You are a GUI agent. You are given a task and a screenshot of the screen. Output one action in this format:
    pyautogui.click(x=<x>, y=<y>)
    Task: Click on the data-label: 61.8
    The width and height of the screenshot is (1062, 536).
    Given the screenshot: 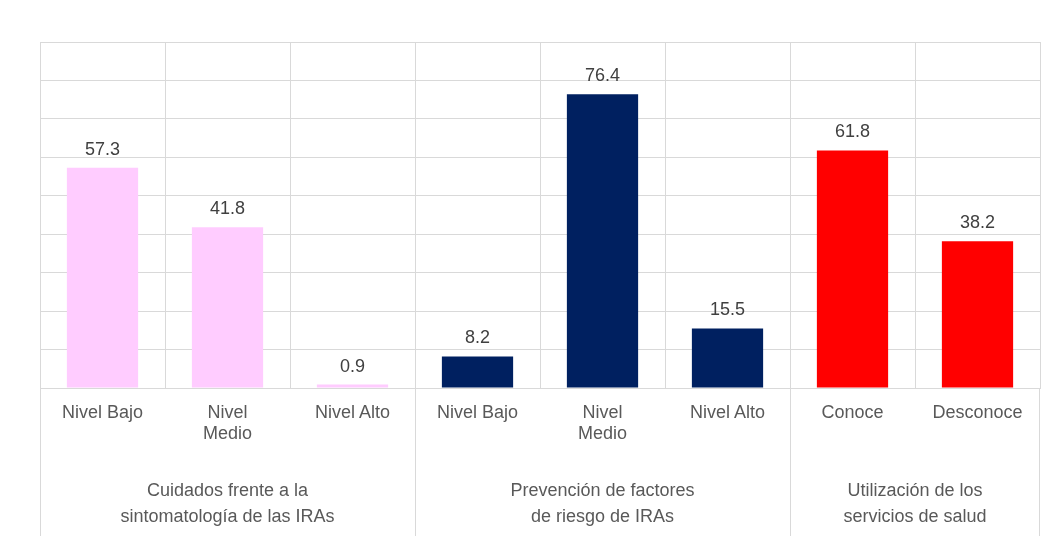 What is the action you would take?
    pyautogui.click(x=852, y=131)
    